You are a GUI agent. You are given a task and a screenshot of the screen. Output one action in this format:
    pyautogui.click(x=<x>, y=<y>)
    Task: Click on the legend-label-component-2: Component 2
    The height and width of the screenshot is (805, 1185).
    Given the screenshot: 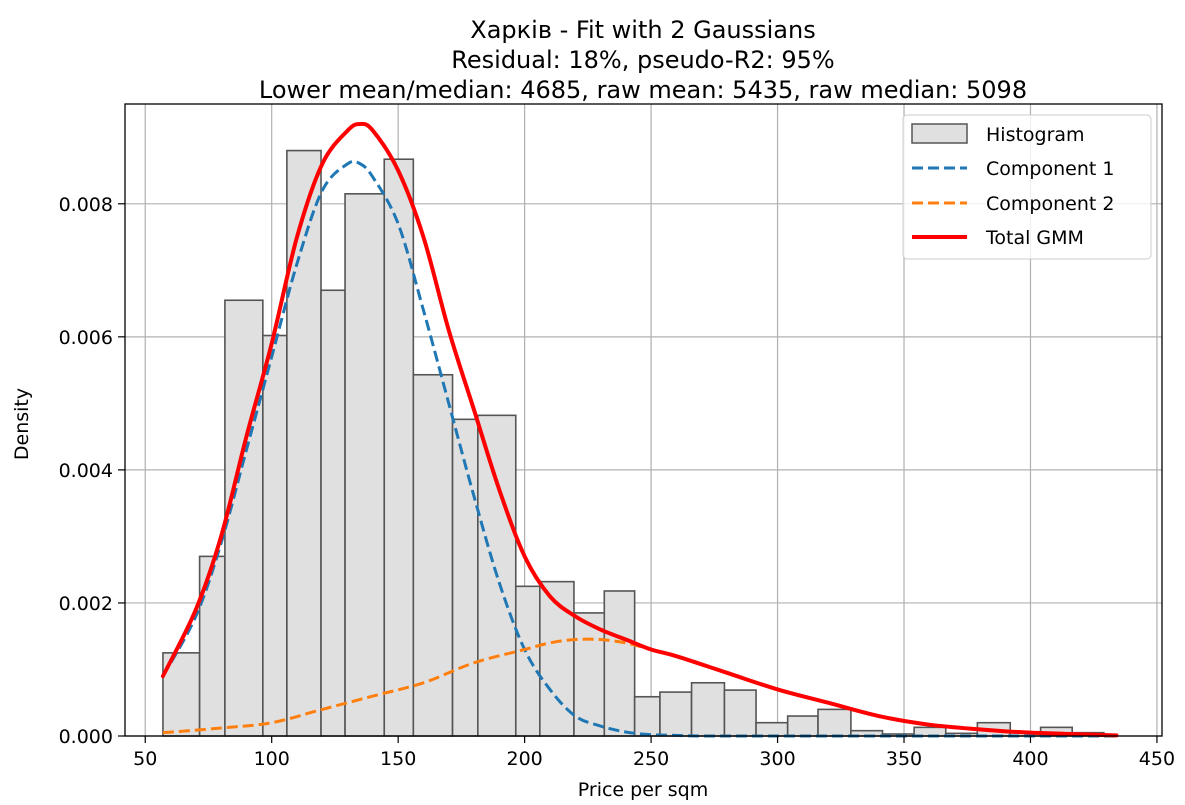 What is the action you would take?
    pyautogui.click(x=1050, y=204)
    